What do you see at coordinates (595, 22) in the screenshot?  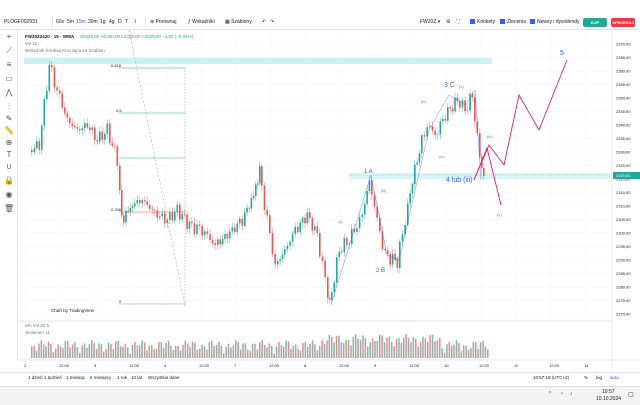 I see `buy-button: KUP` at bounding box center [595, 22].